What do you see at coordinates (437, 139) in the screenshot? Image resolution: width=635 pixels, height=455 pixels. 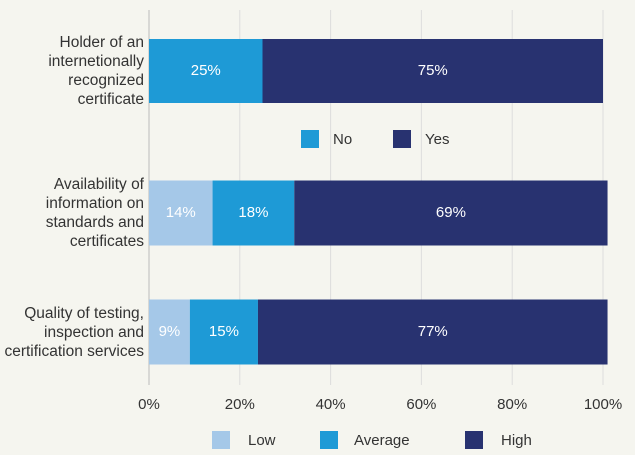 I see `legend-label: Yes` at bounding box center [437, 139].